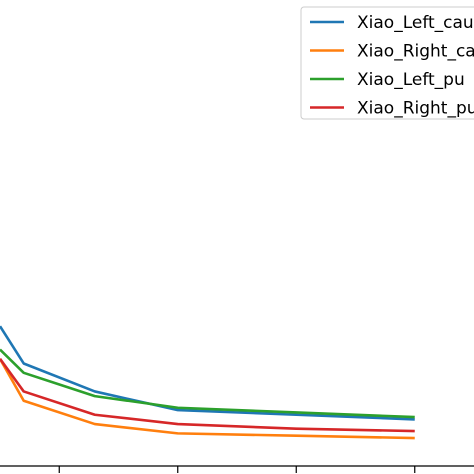 This screenshot has width=474, height=474. Describe the element at coordinates (415, 52) in the screenshot. I see `legend-label-1: Xiao_Right_ca` at that location.